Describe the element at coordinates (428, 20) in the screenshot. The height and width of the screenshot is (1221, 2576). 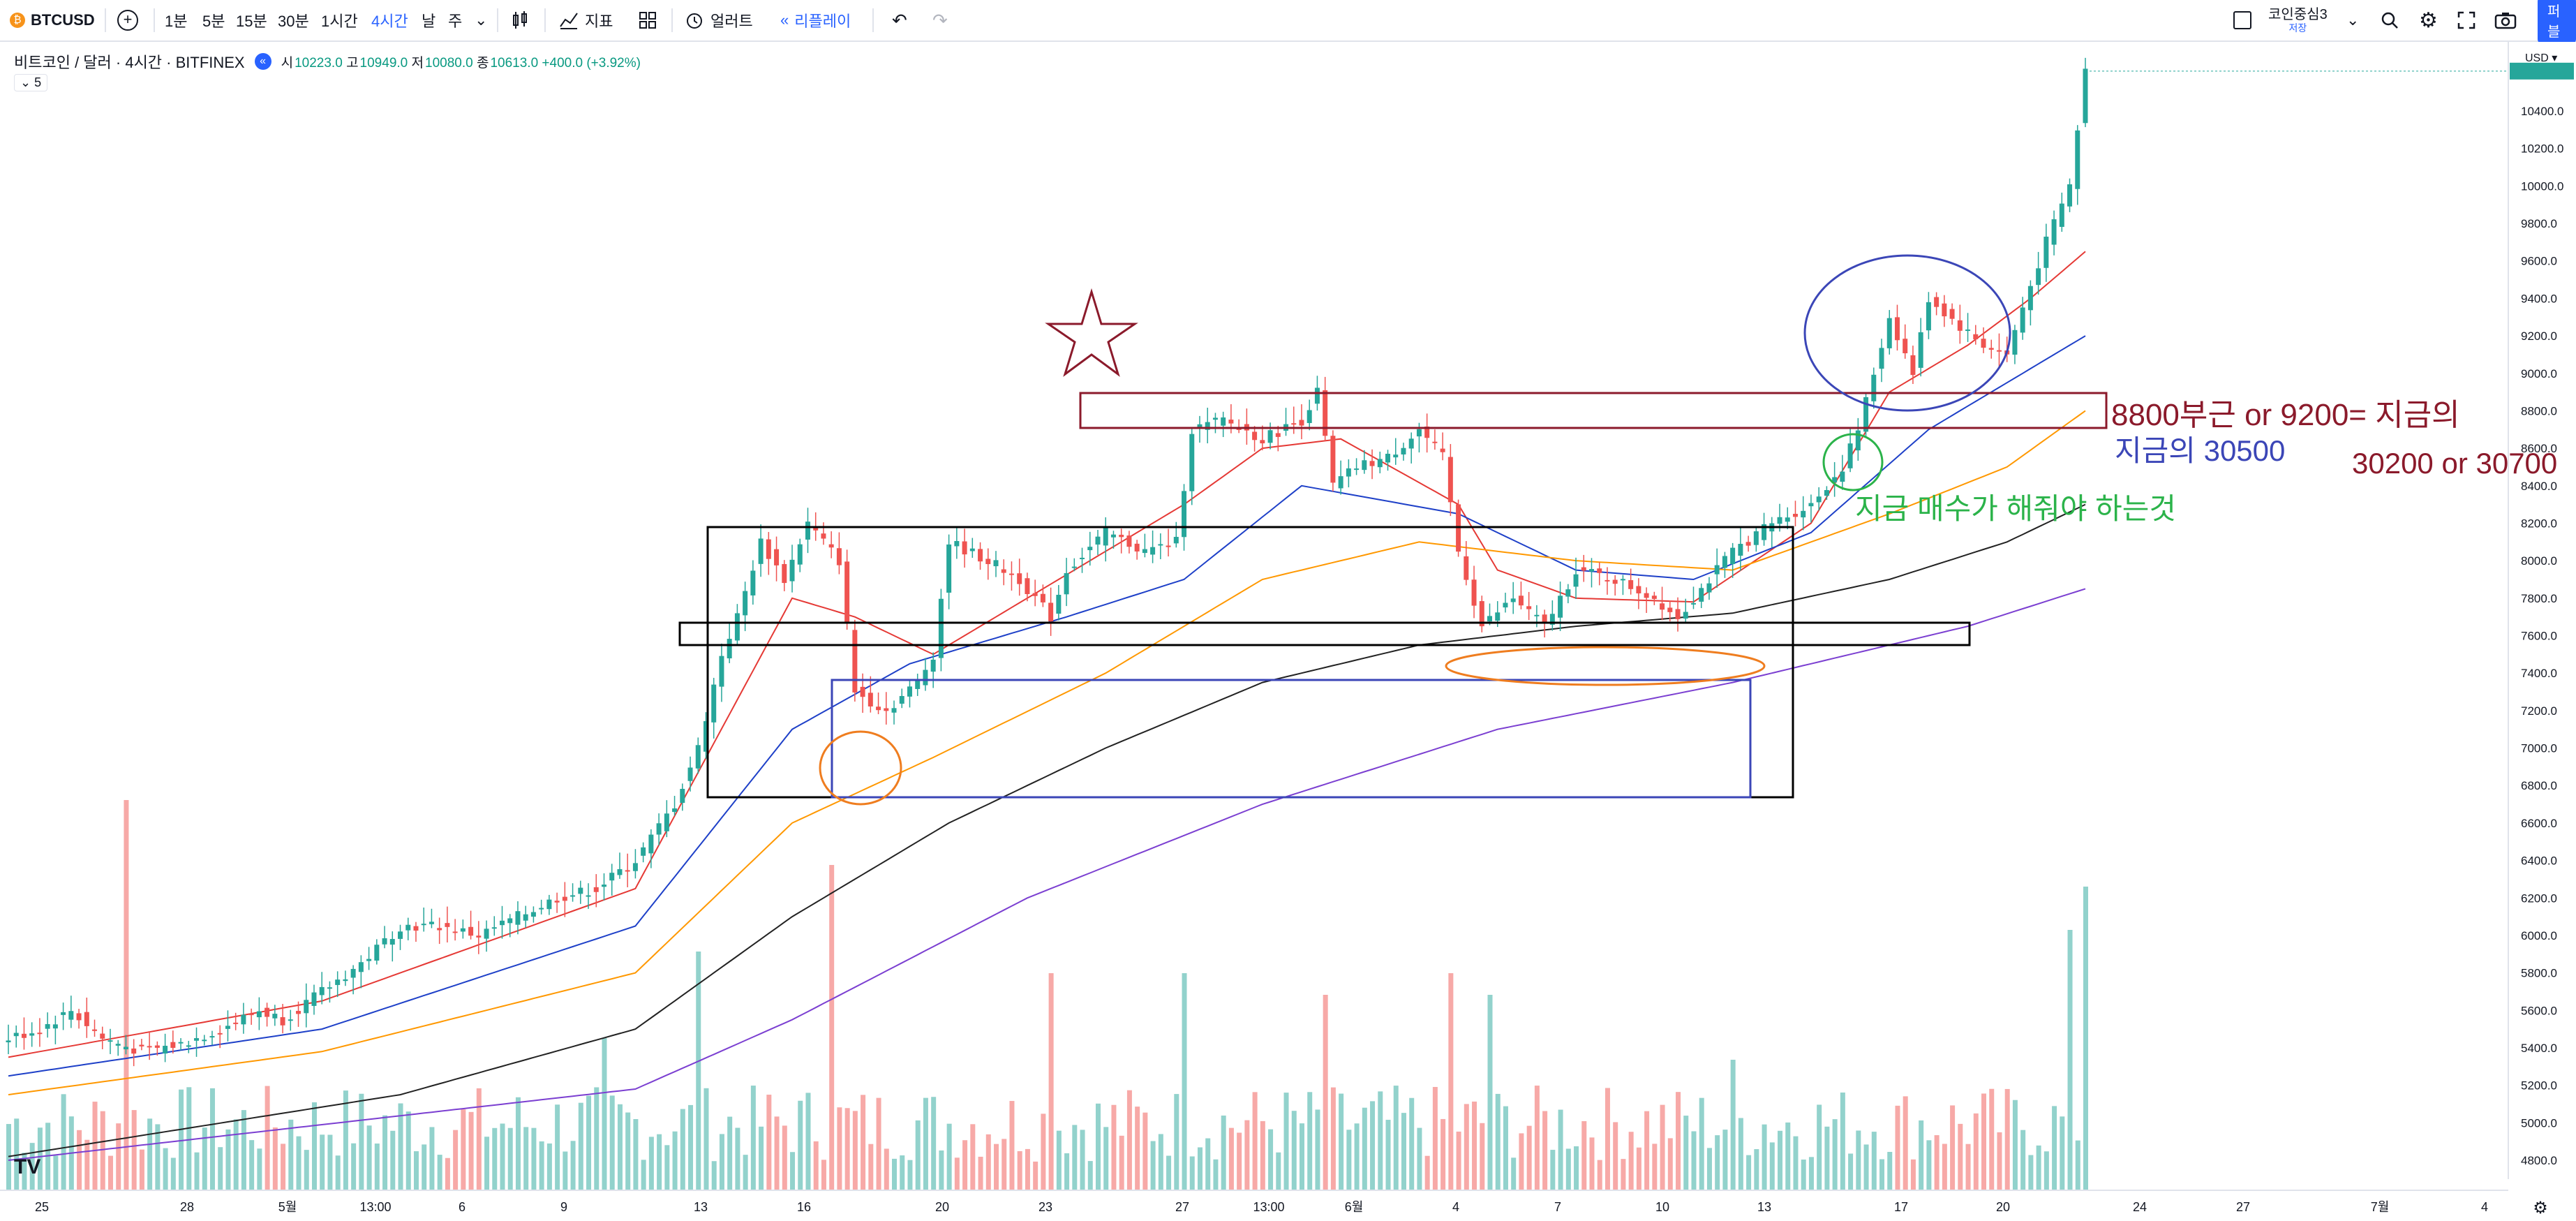
I see `interval-day: 날` at that location.